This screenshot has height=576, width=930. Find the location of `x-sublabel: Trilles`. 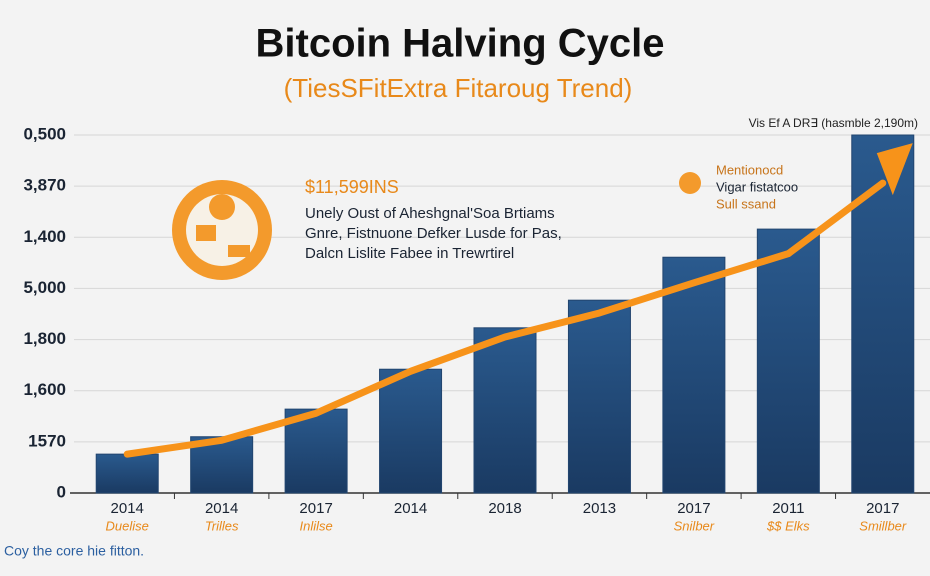

x-sublabel: Trilles is located at coordinates (222, 525).